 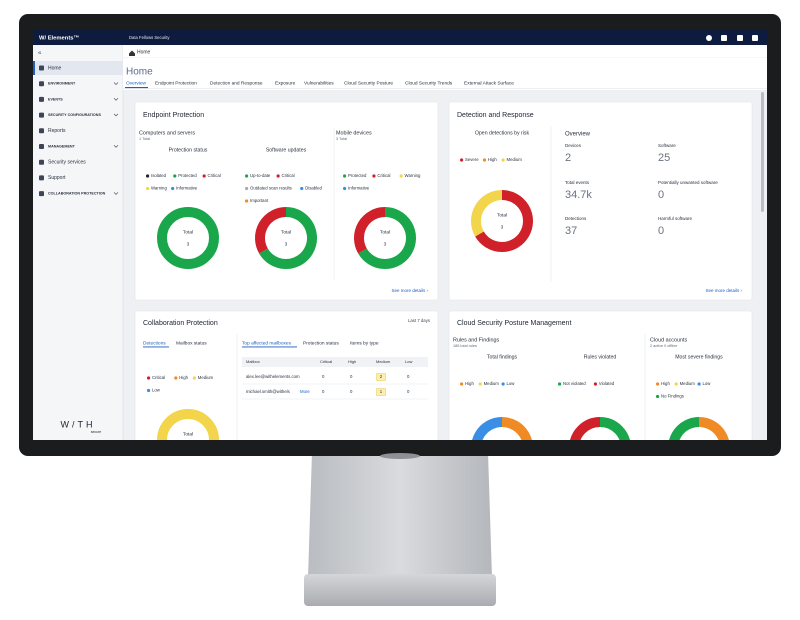 What do you see at coordinates (364, 343) in the screenshot?
I see `card-tab: Items by type` at bounding box center [364, 343].